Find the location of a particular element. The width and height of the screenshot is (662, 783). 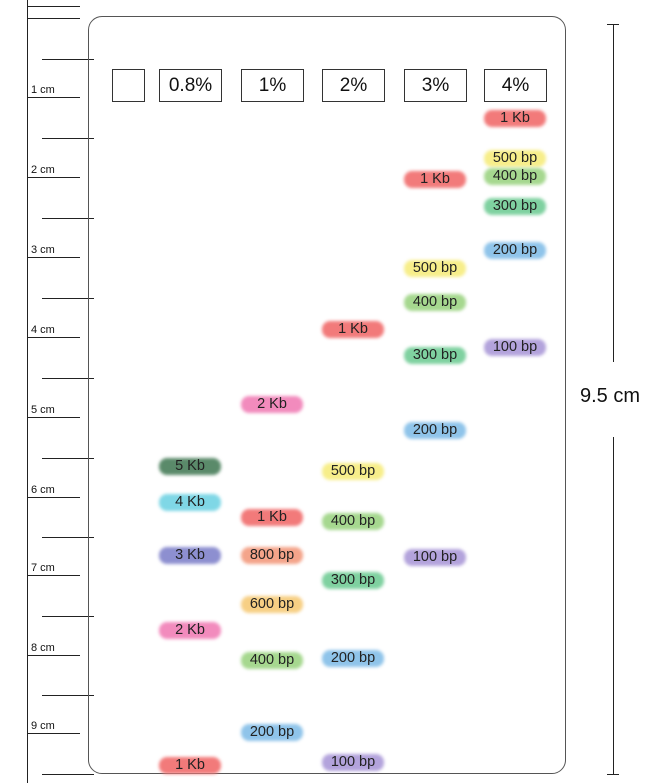

band-lane2: 400 bp is located at coordinates (272, 660).